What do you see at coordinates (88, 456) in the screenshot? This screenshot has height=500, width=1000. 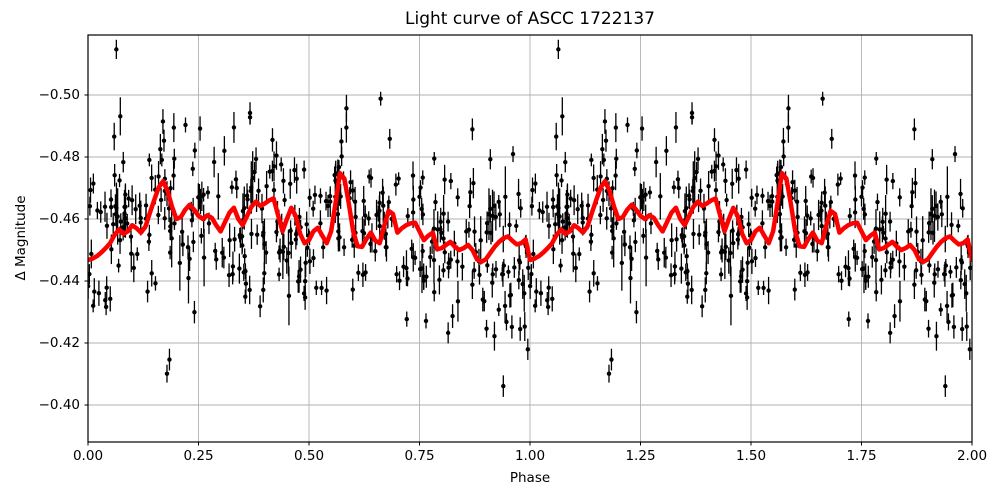 I see `x-tick-label: 0.00` at bounding box center [88, 456].